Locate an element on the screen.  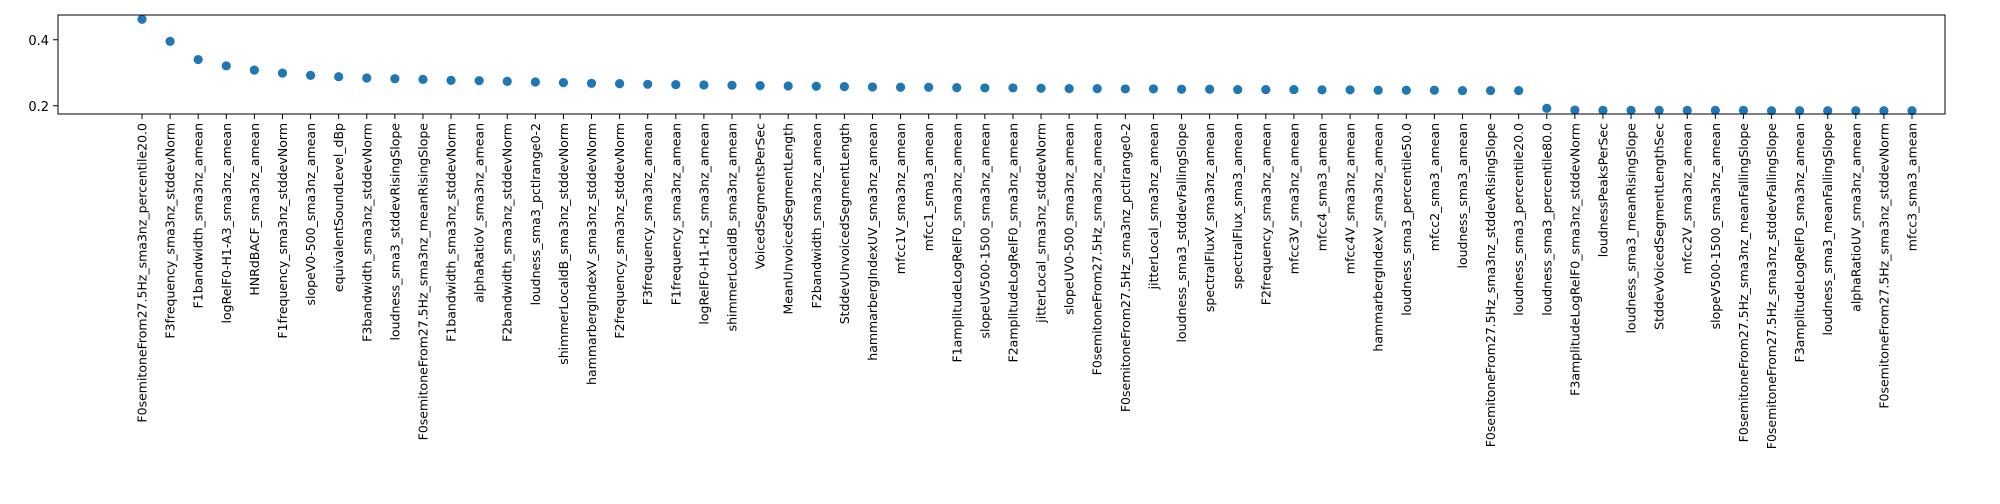
x-tick-label: F1frequency_sma3nz_amean is located at coordinates (675, 214).